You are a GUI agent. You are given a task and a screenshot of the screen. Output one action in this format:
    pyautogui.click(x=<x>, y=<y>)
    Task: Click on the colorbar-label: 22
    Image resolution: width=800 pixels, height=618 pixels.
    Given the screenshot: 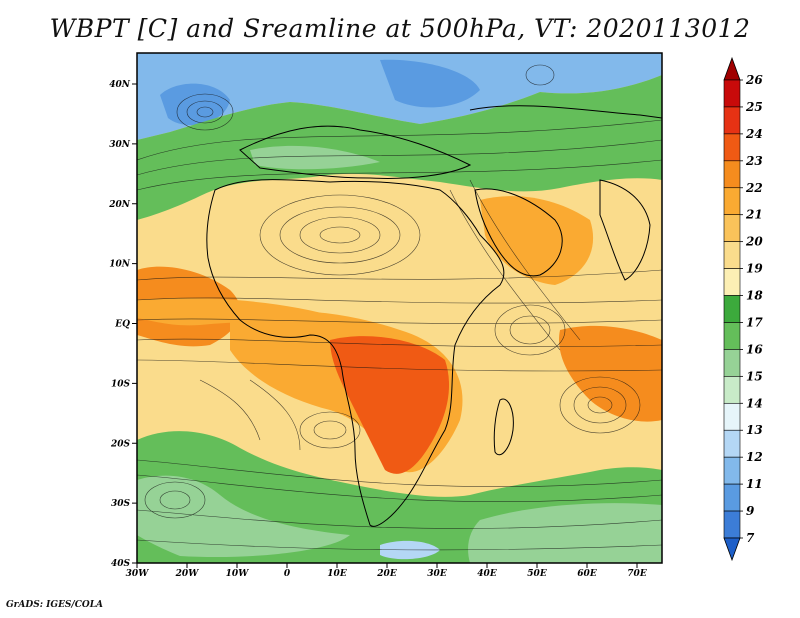 What is the action you would take?
    pyautogui.click(x=754, y=188)
    